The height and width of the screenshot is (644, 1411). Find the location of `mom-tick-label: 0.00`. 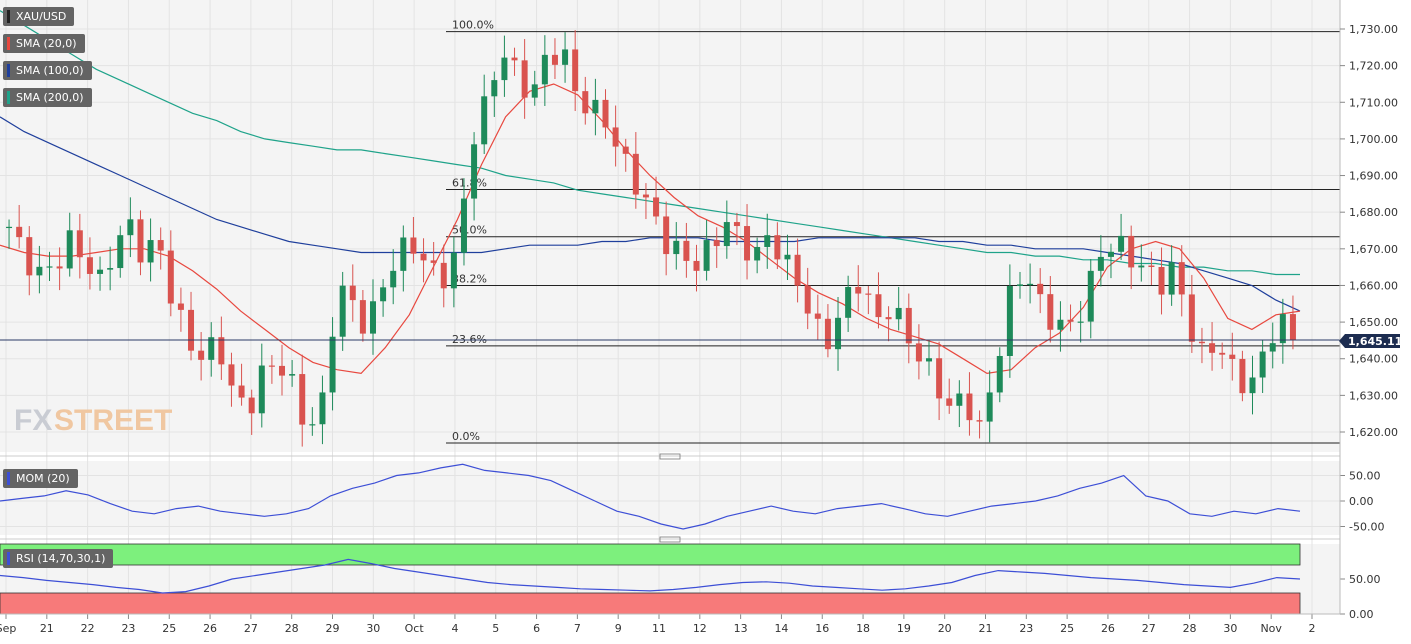

mom-tick-label: 0.00 is located at coordinates (1361, 501).